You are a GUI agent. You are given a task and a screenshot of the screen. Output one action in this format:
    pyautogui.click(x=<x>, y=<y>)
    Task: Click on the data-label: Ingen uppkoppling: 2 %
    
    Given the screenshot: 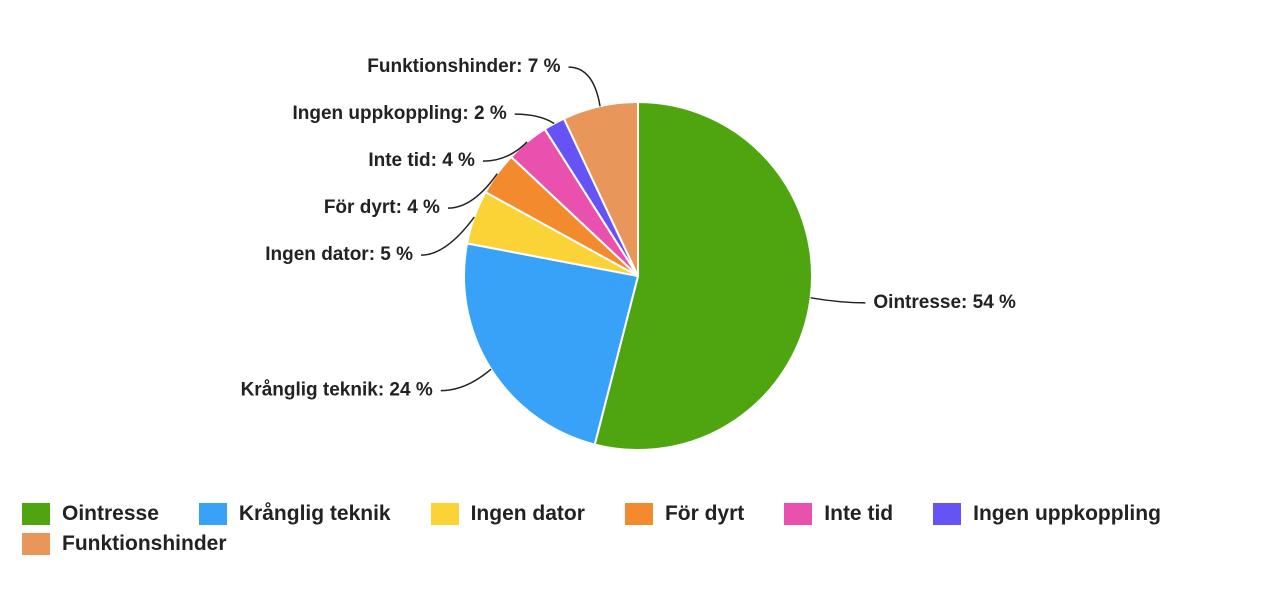 What is the action you would take?
    pyautogui.click(x=399, y=113)
    